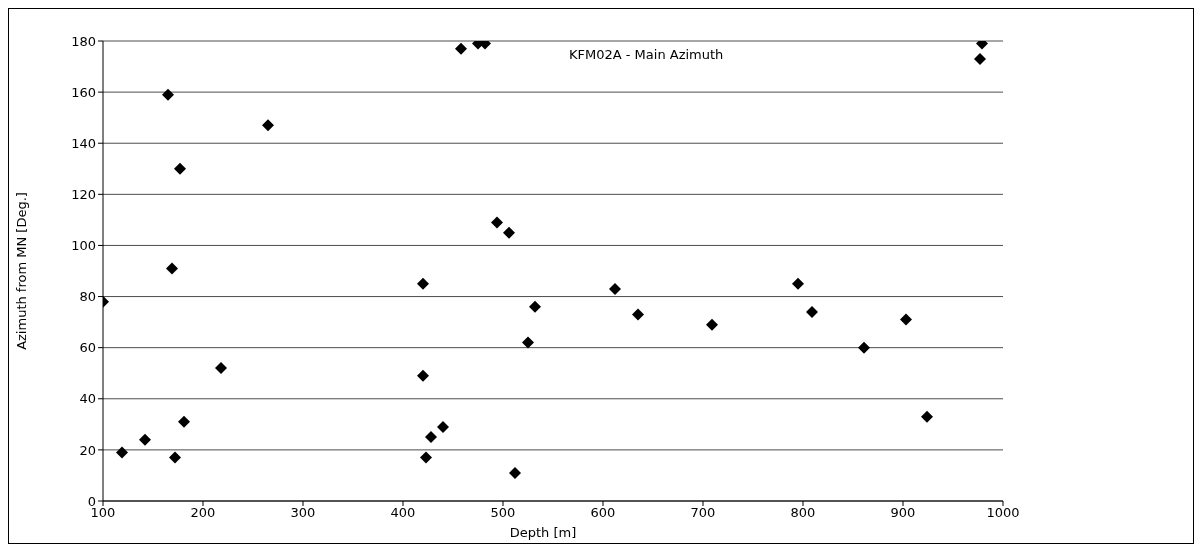 This screenshot has height=552, width=1202. What do you see at coordinates (87, 348) in the screenshot?
I see `y-tick-label: 60` at bounding box center [87, 348].